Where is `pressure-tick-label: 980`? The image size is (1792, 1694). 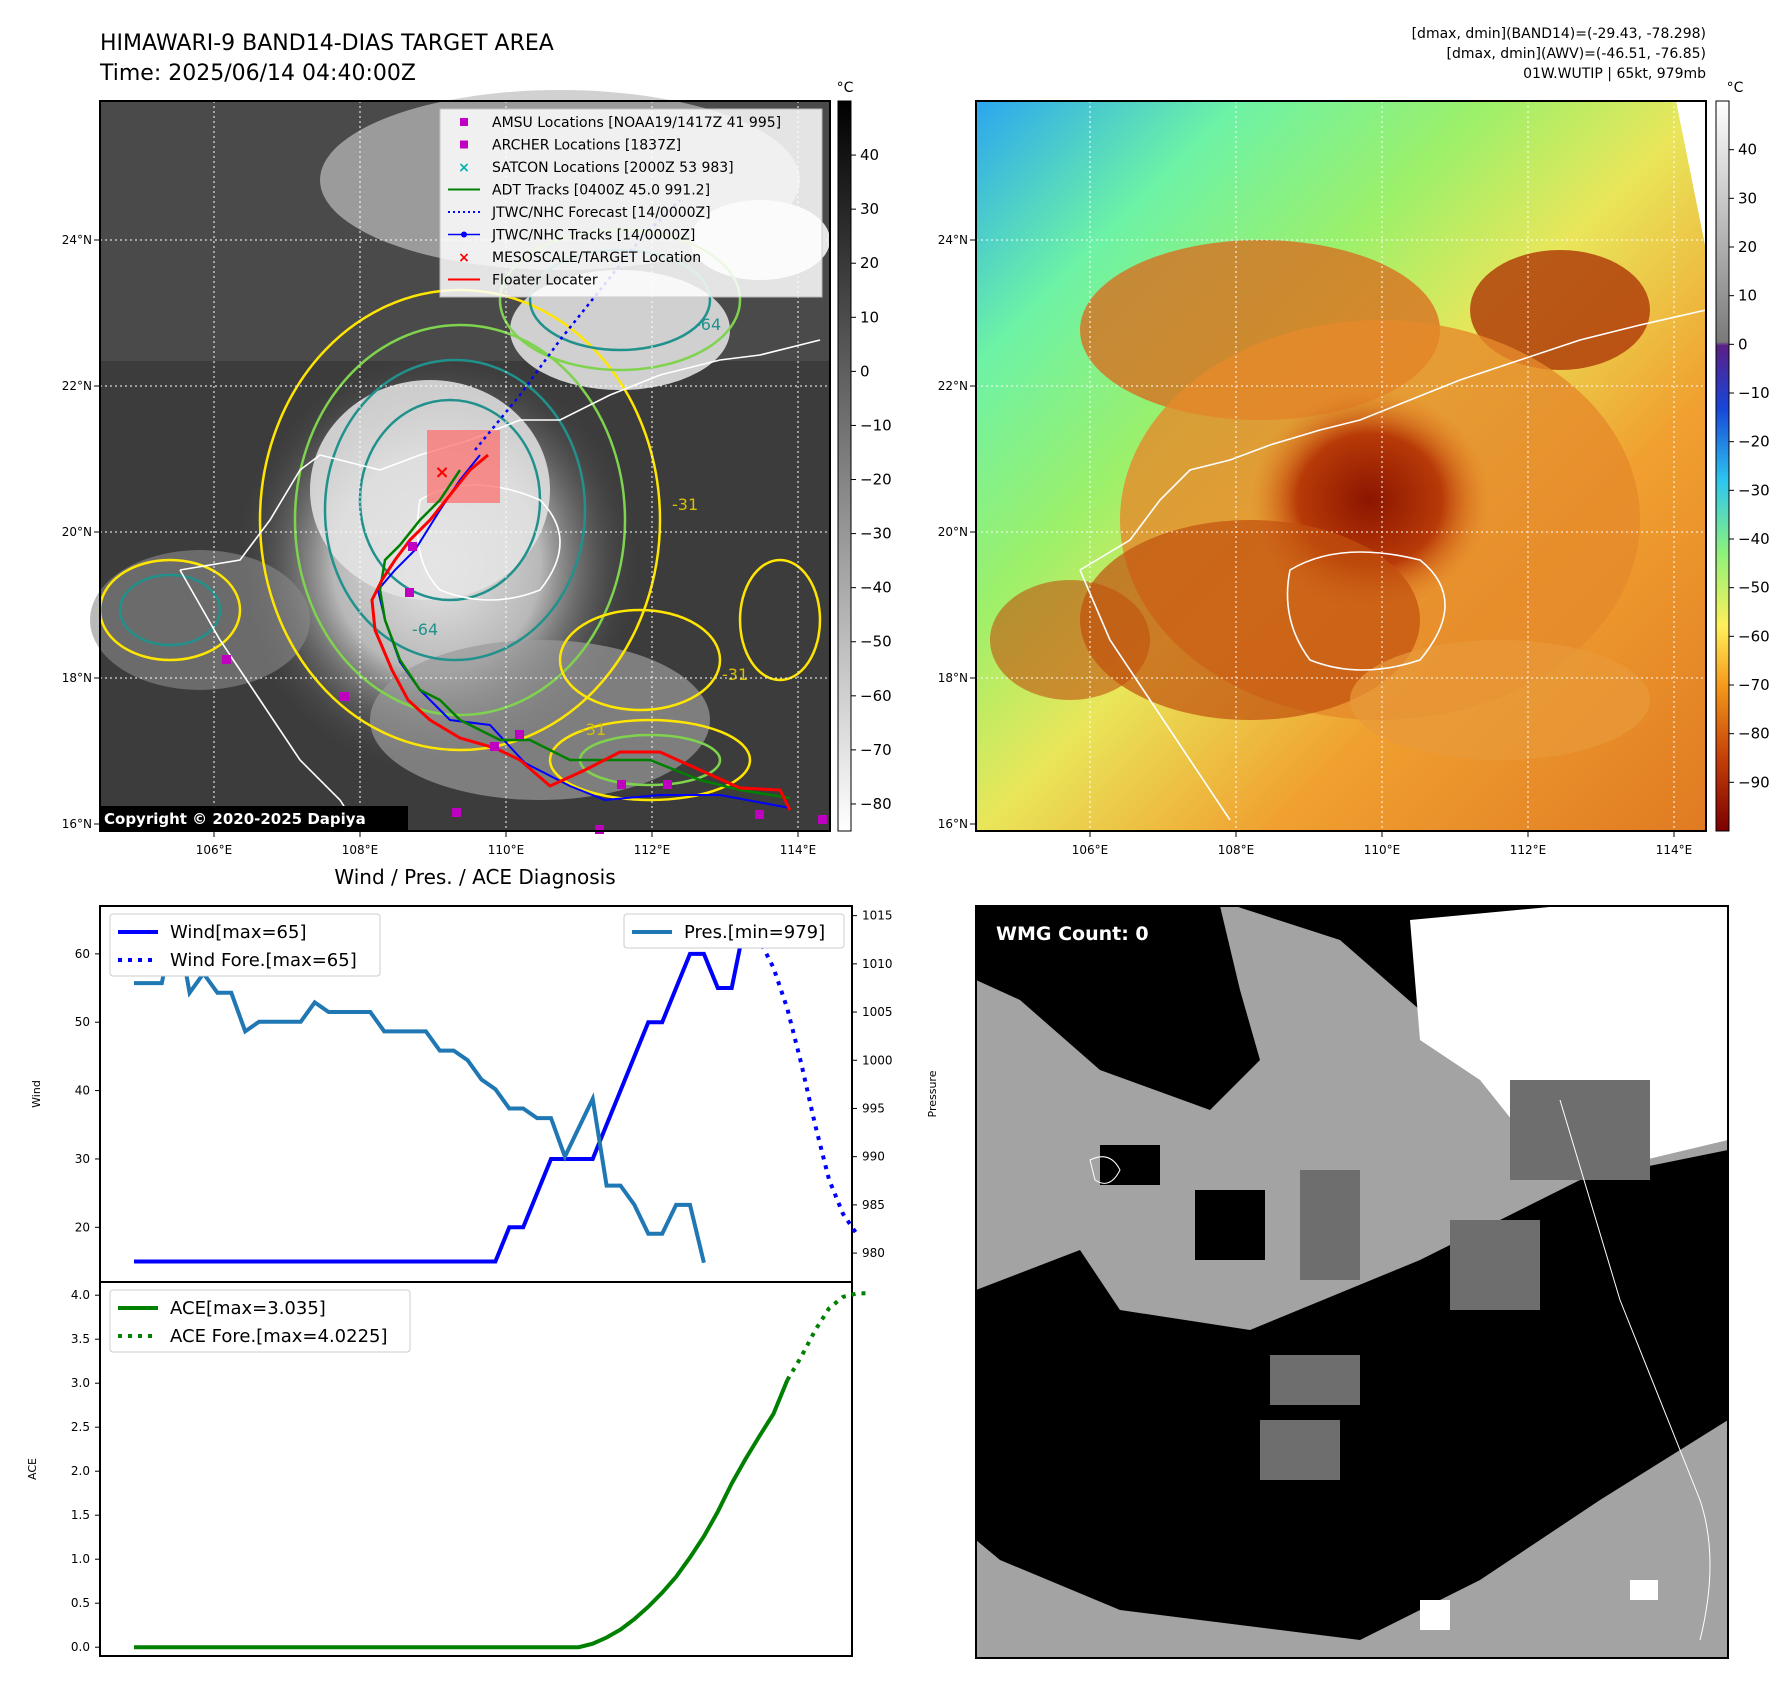
pressure-tick-label: 980 is located at coordinates (873, 1253).